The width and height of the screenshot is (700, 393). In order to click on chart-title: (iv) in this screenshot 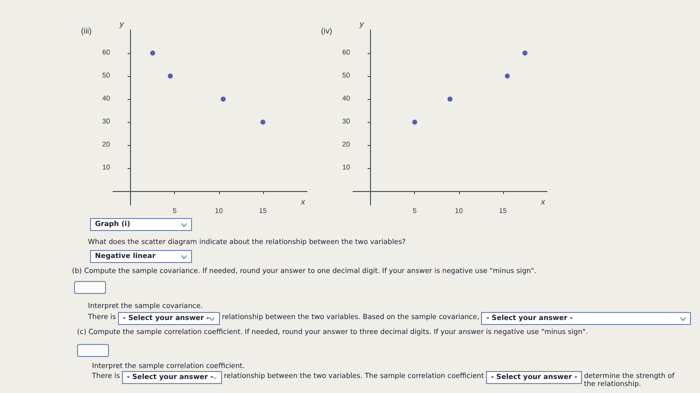, I will do `click(326, 31)`.